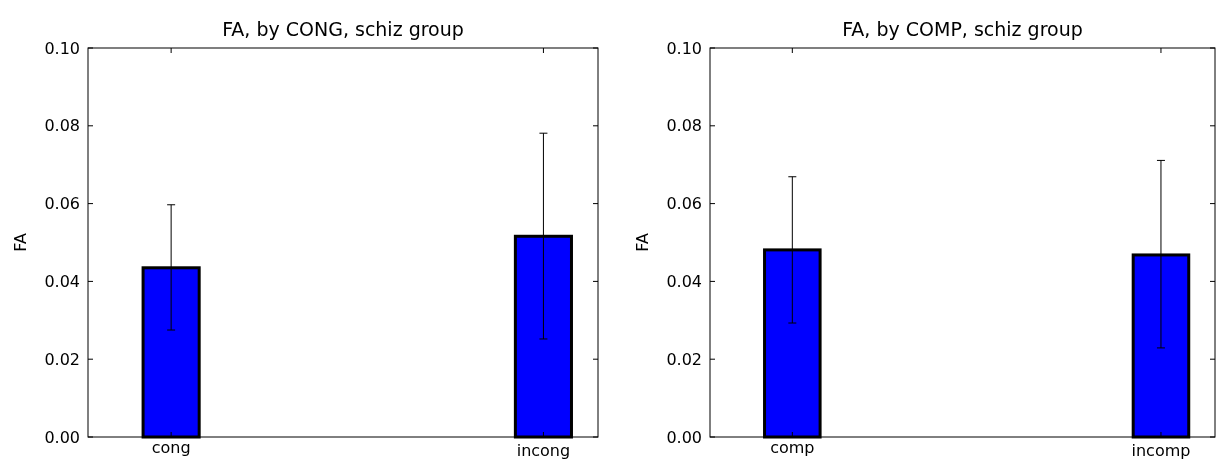  Describe the element at coordinates (1161, 450) in the screenshot. I see `x-tick-label: incomp` at that location.